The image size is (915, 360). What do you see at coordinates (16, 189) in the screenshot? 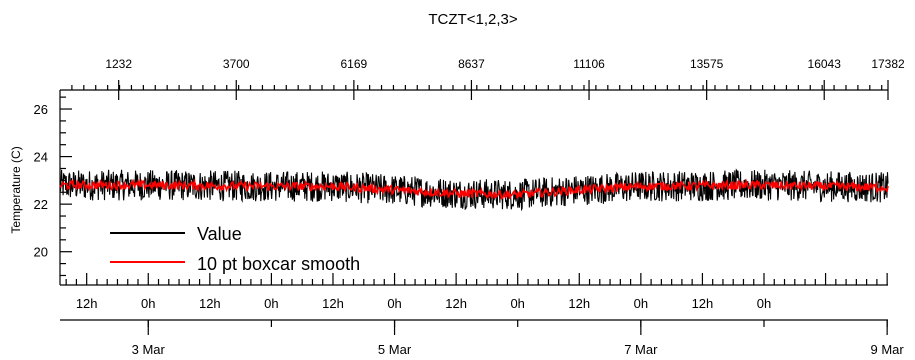
I see `y-axis-label: Temperature (C)` at bounding box center [16, 189].